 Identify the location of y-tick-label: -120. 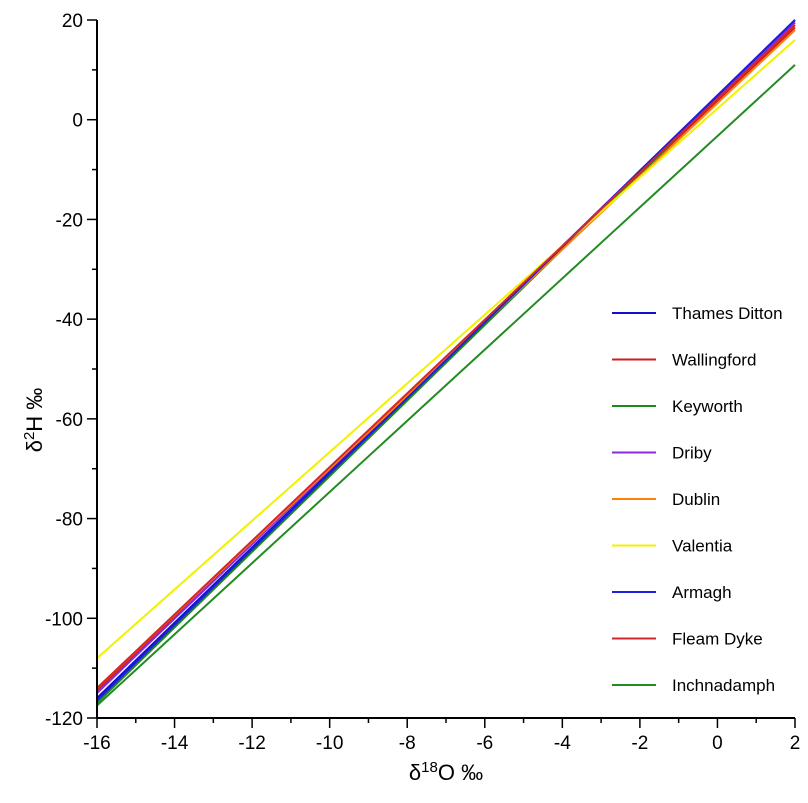
(64, 719).